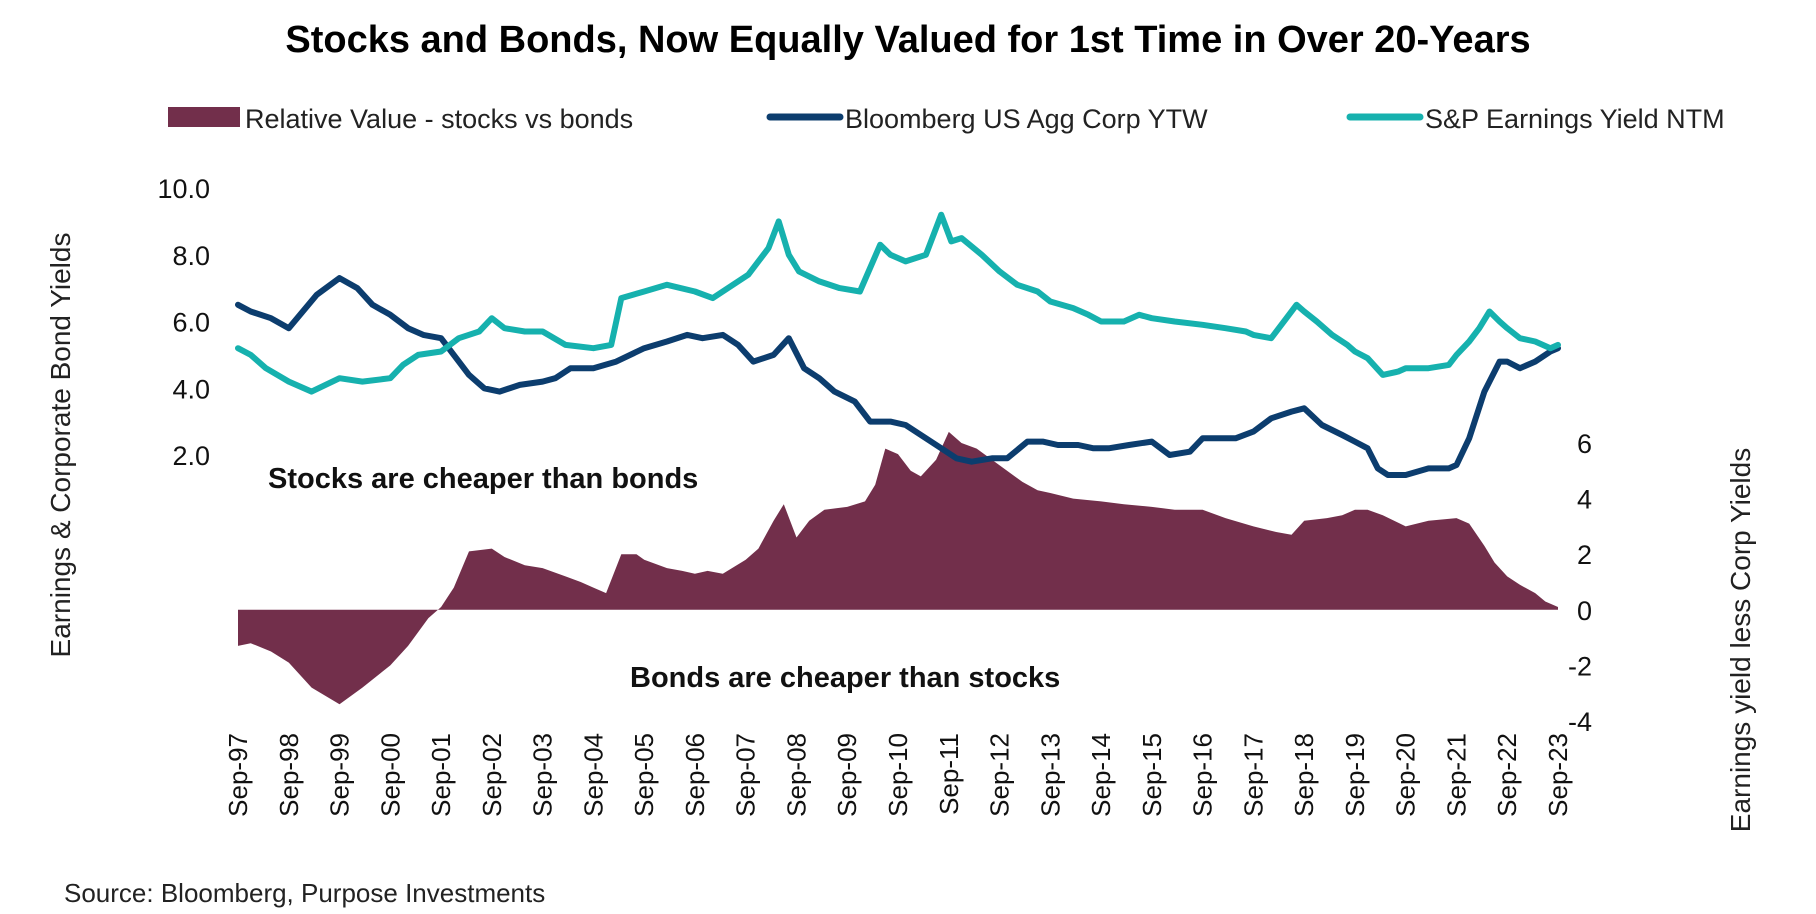 This screenshot has width=1816, height=914. Describe the element at coordinates (847, 775) in the screenshot. I see `x-tick-label: Sep-09` at that location.